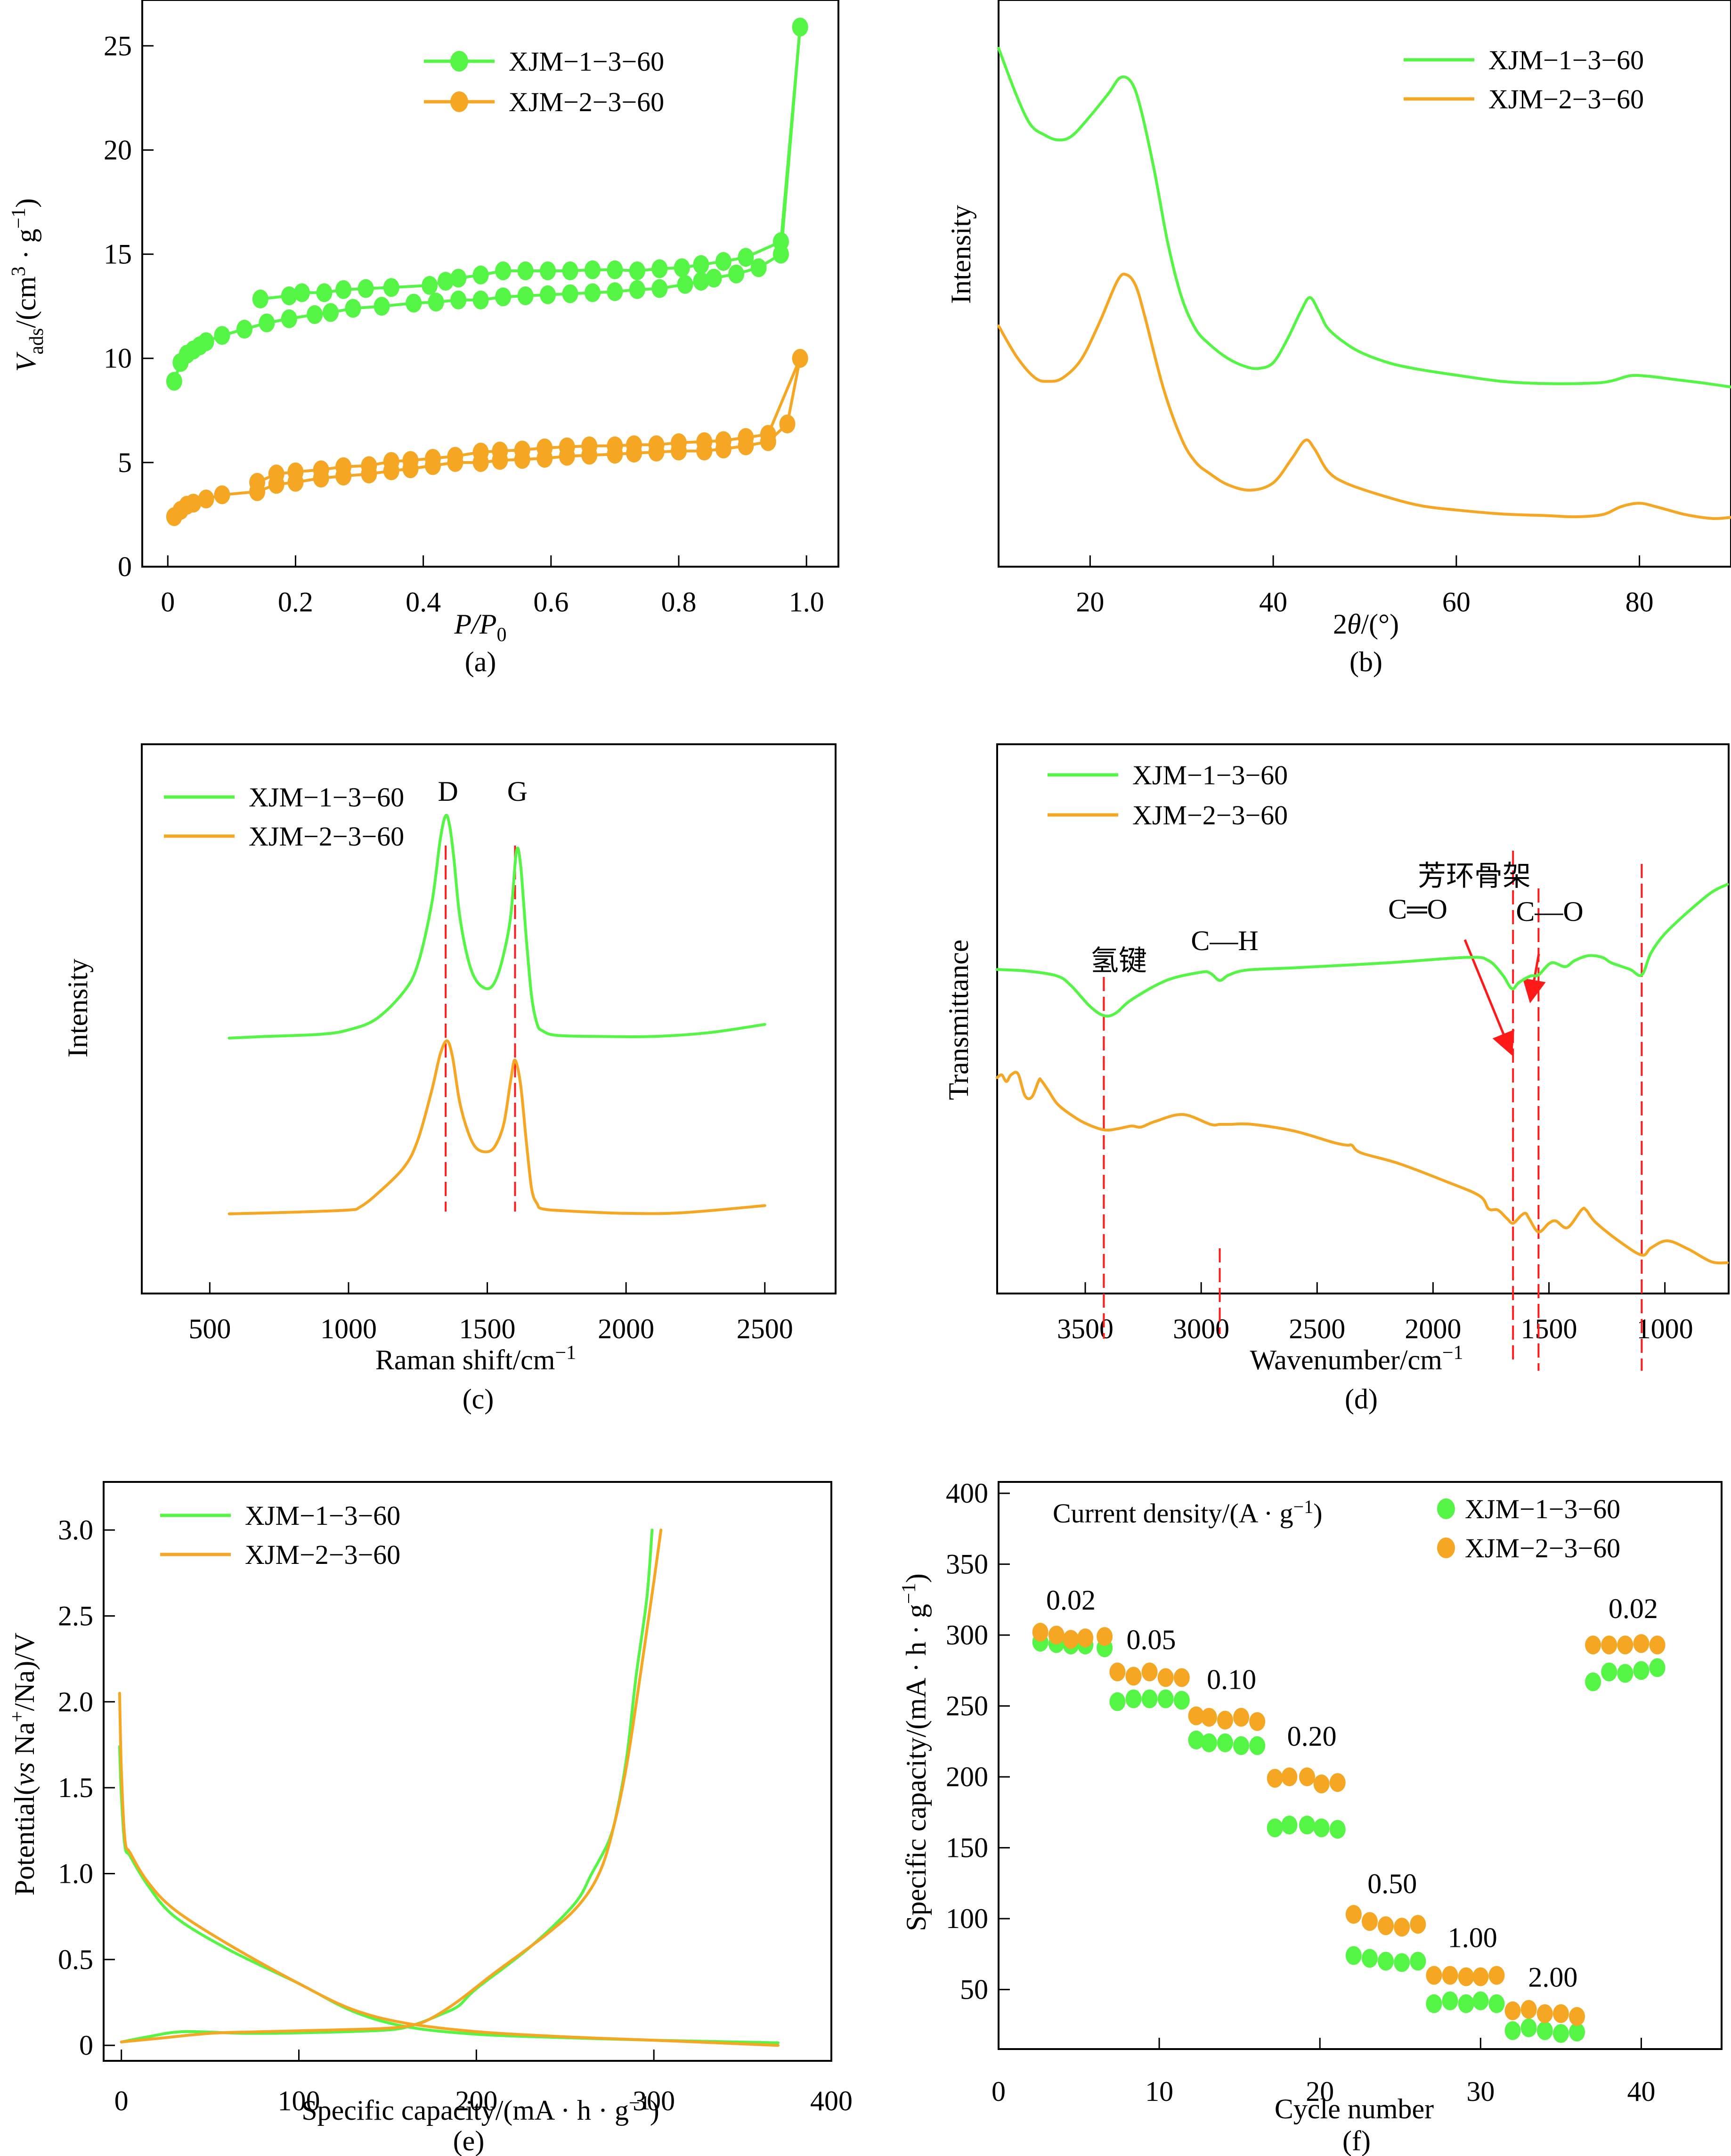  Describe the element at coordinates (1173, 1513) in the screenshot. I see `legend-title-main: Current density/(A · g` at that location.